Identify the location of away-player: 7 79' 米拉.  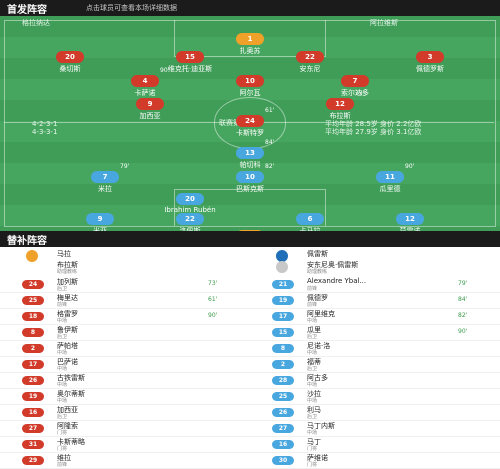
(105, 178).